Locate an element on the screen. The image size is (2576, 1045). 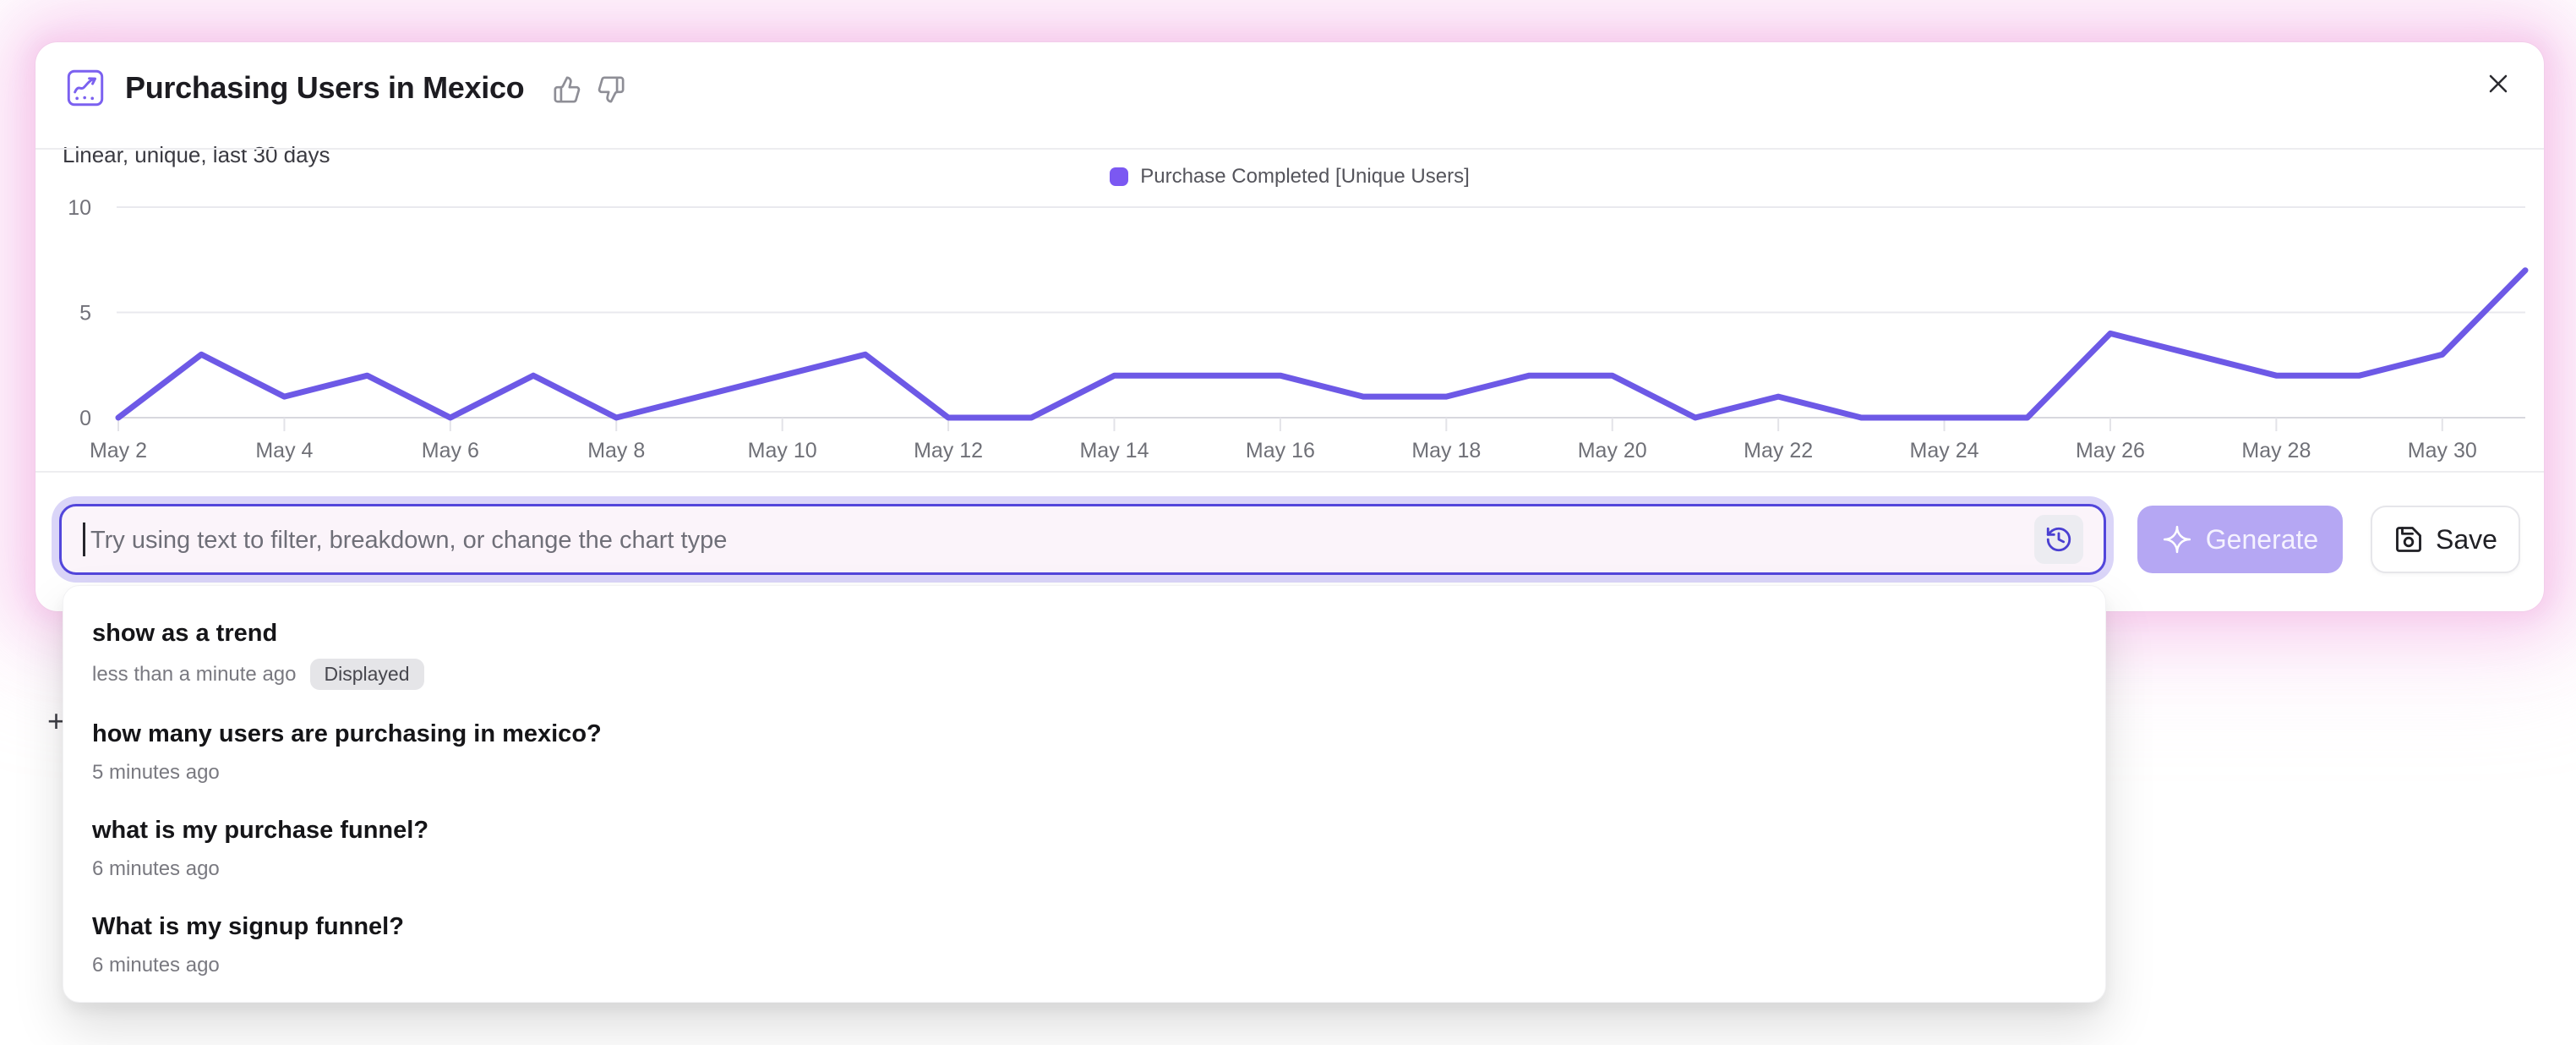
prompt-input is located at coordinates (1062, 540).